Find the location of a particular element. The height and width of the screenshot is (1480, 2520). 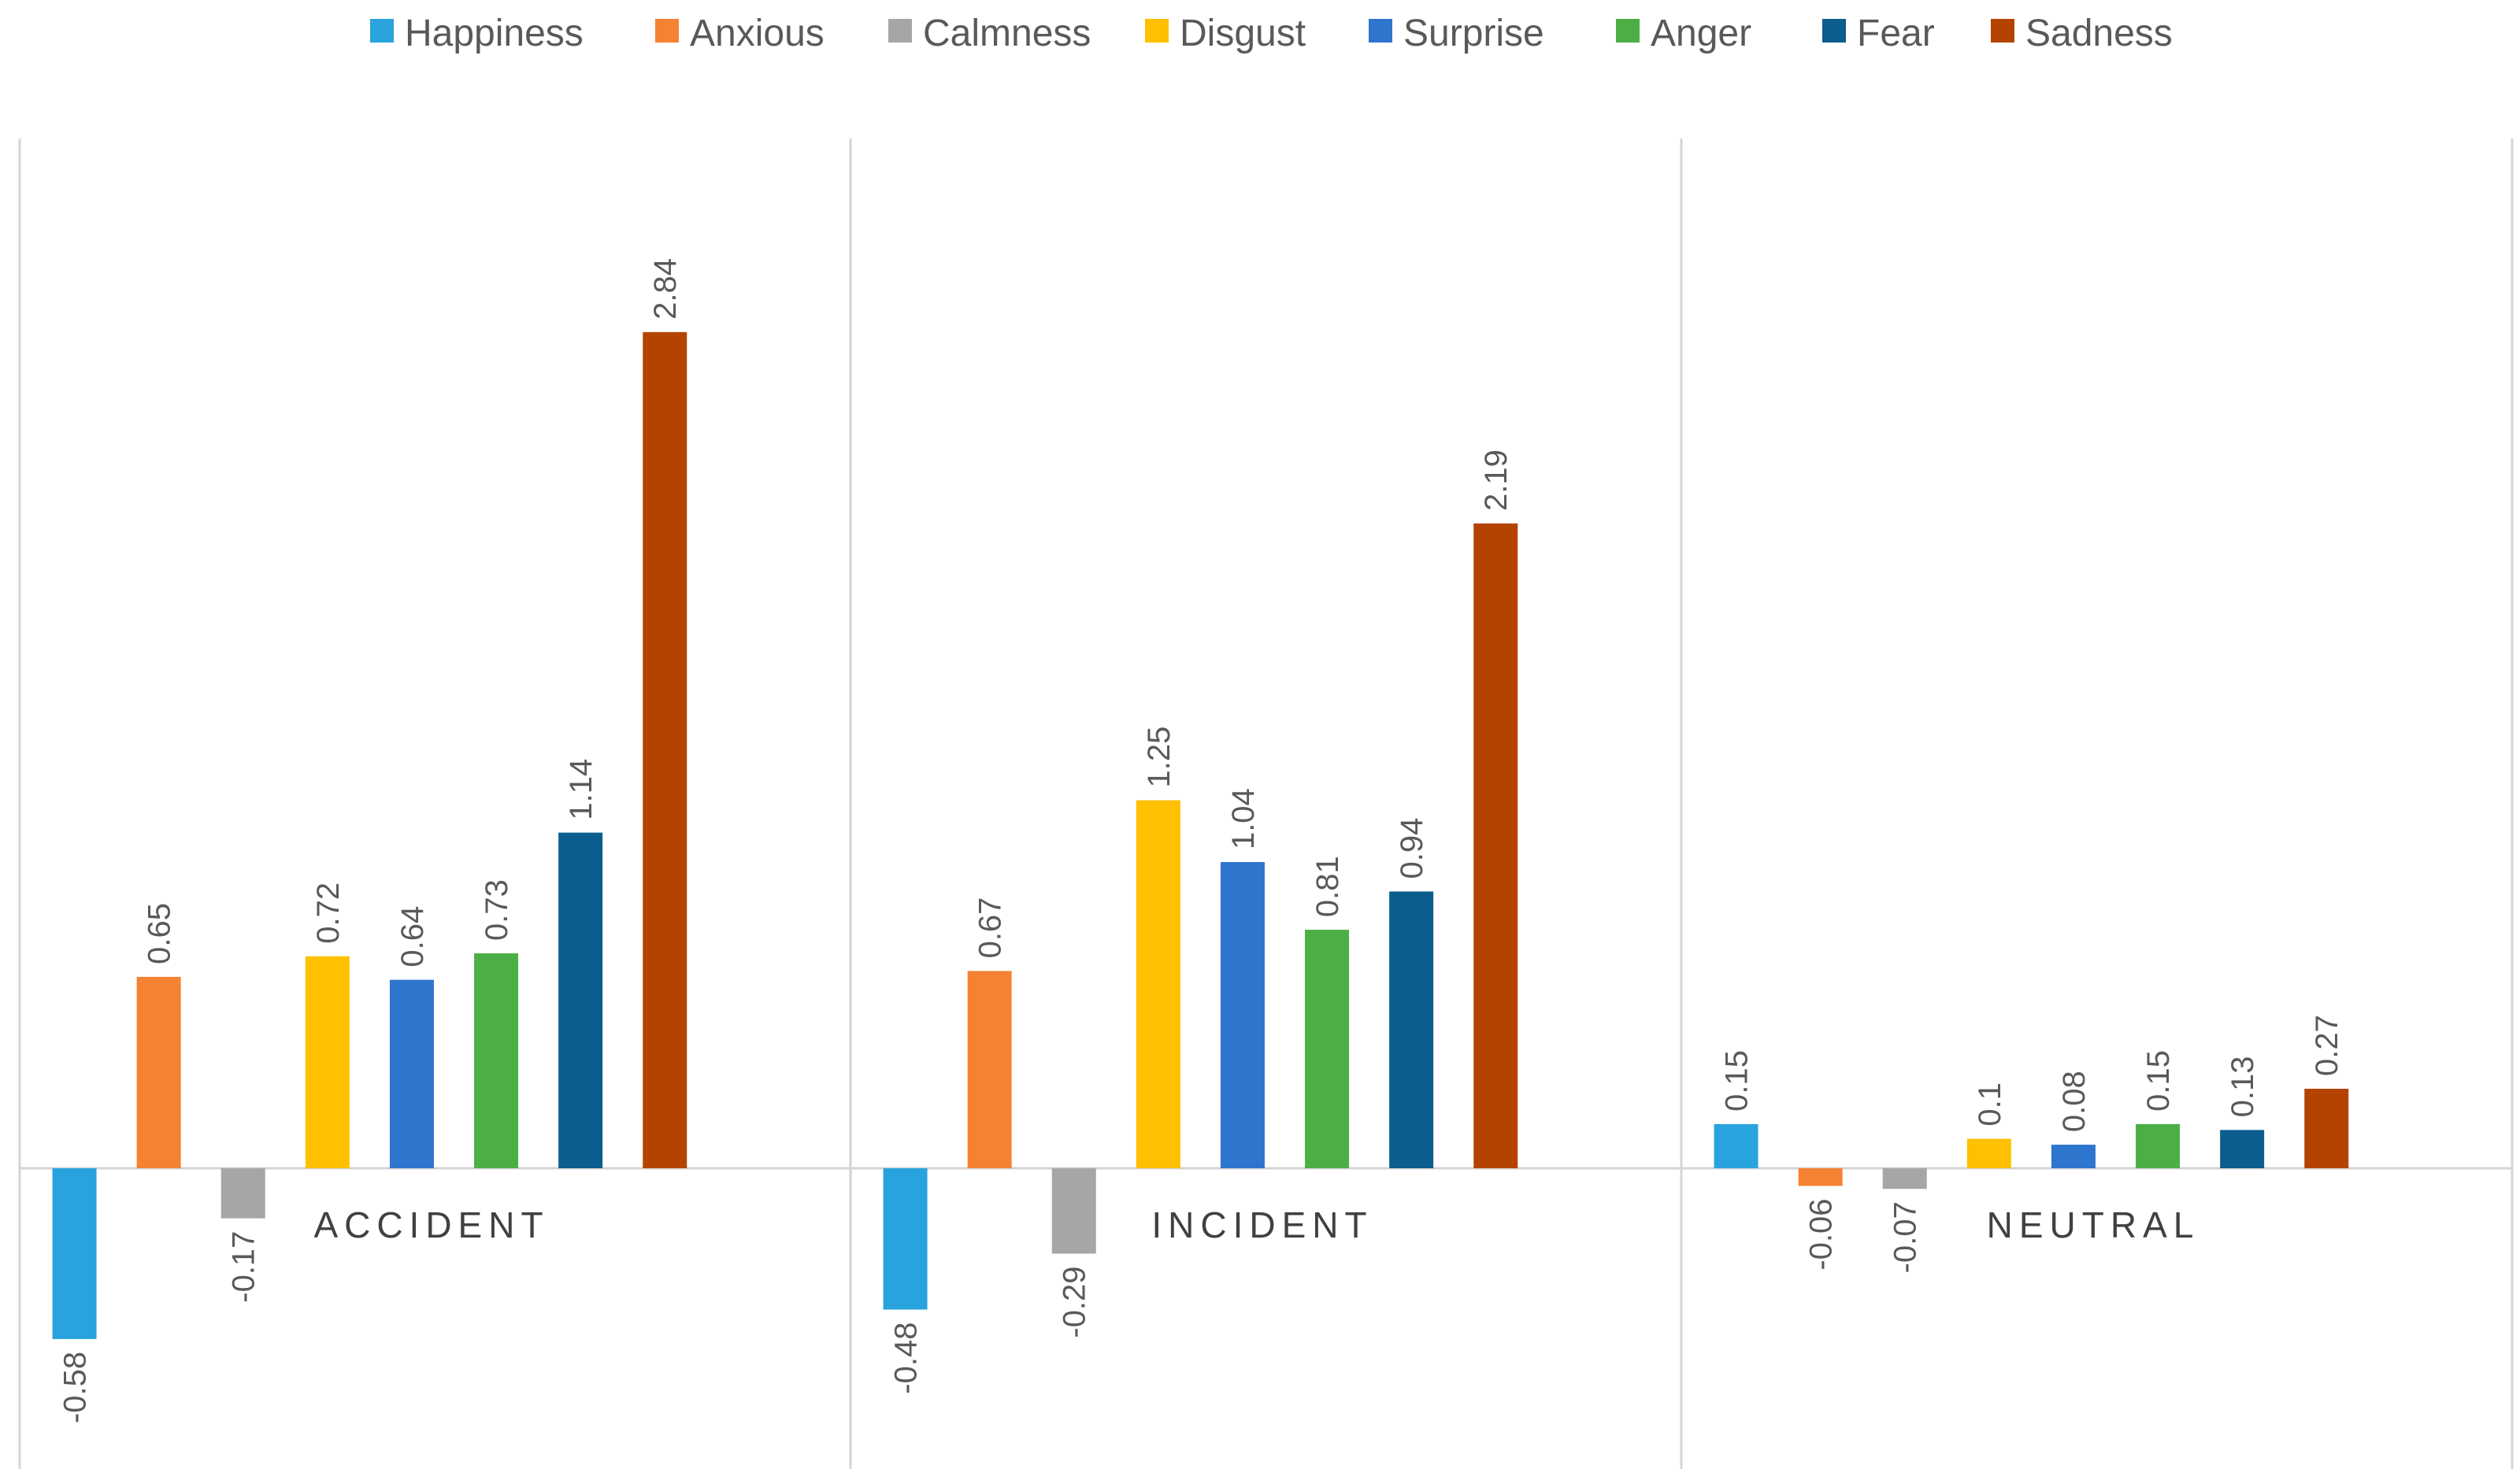

legend-label-surprise: Surprise is located at coordinates (1473, 33).